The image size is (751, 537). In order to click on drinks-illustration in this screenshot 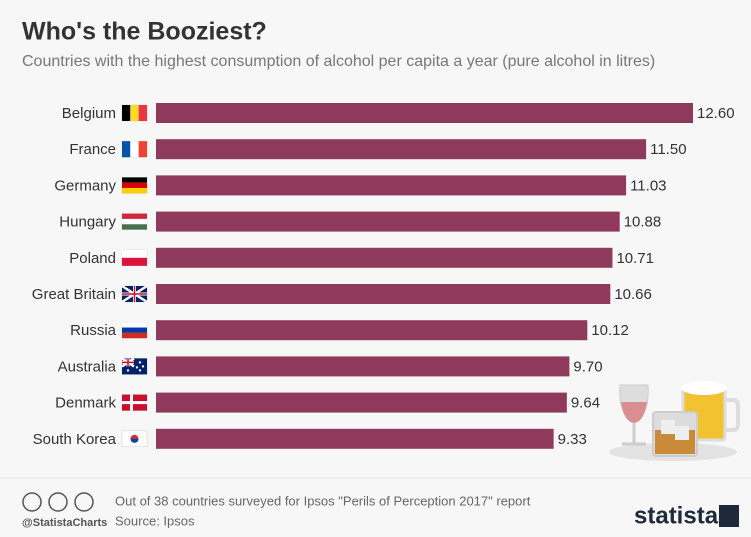, I will do `click(674, 421)`.